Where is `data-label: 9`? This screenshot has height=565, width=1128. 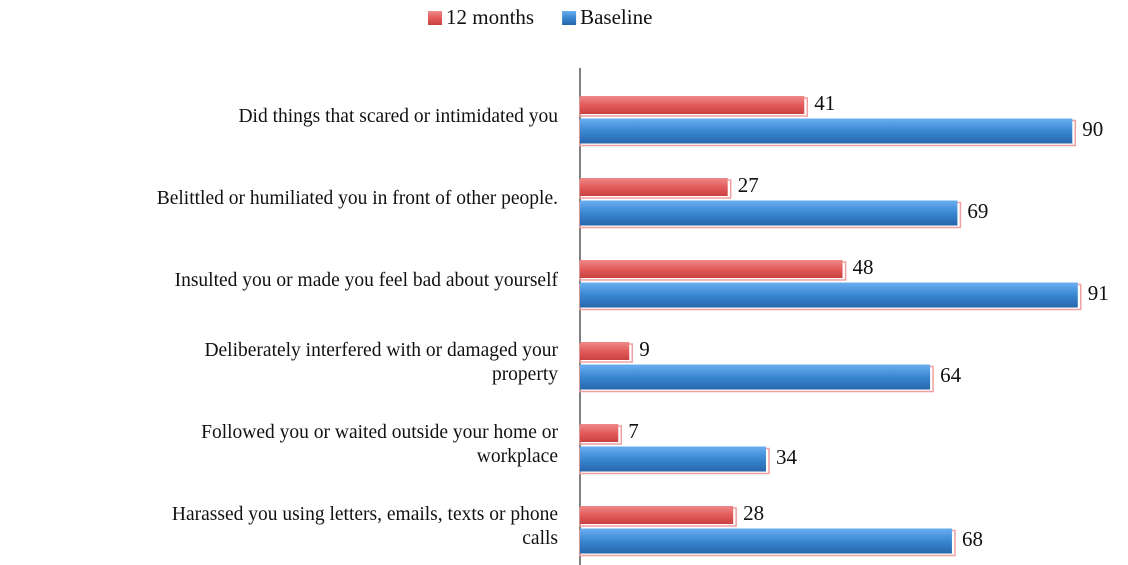 data-label: 9 is located at coordinates (644, 349).